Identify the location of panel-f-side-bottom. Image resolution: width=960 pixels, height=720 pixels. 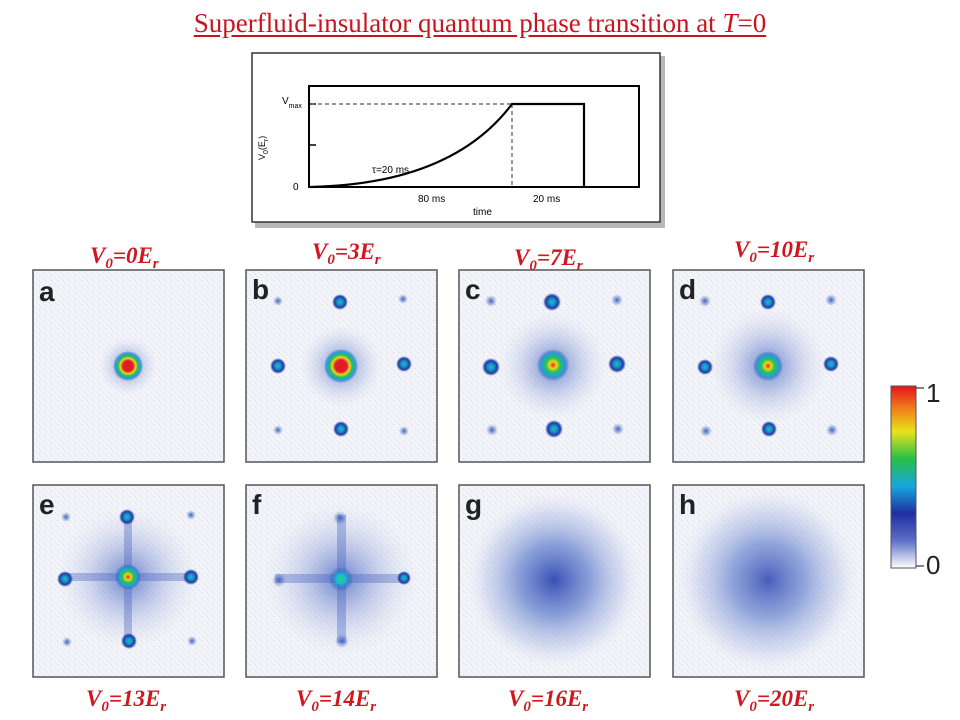
(342, 641).